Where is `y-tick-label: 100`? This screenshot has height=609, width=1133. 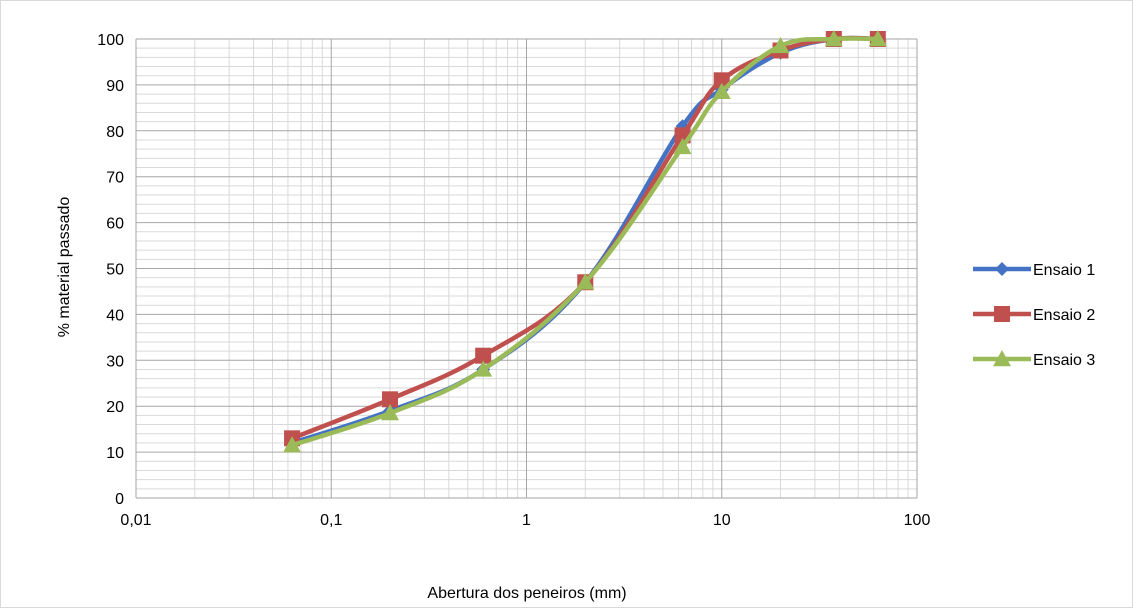 y-tick-label: 100 is located at coordinates (110, 40).